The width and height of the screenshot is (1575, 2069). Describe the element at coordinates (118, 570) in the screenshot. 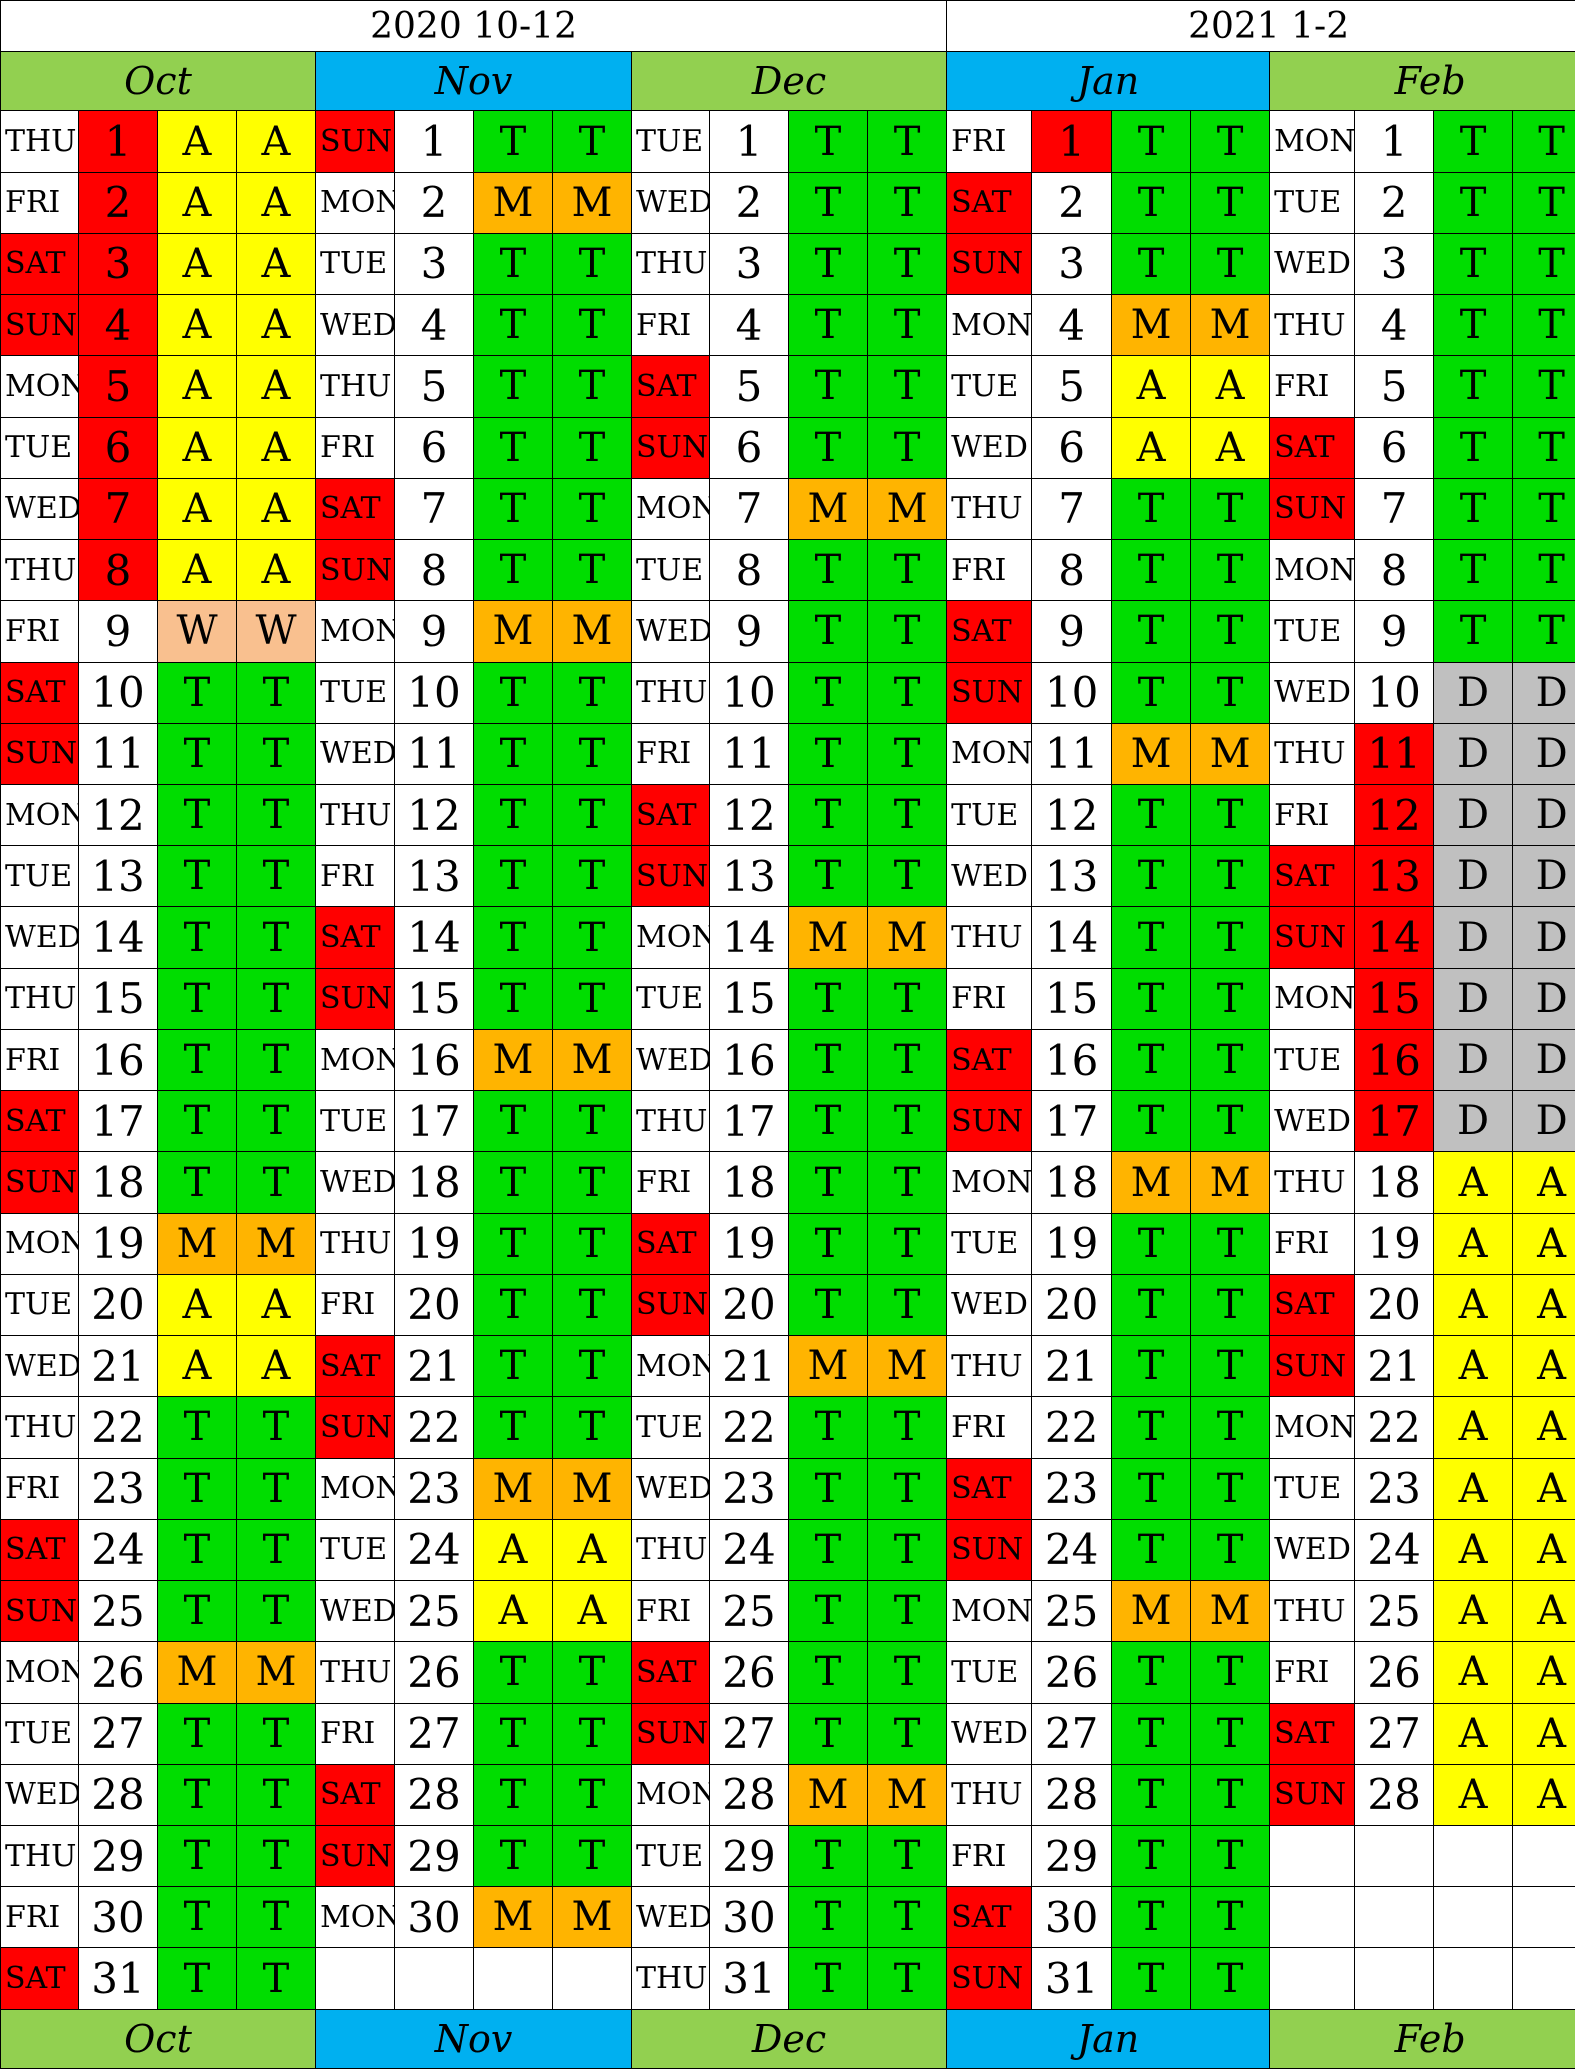

I see `date-cell: 8` at that location.